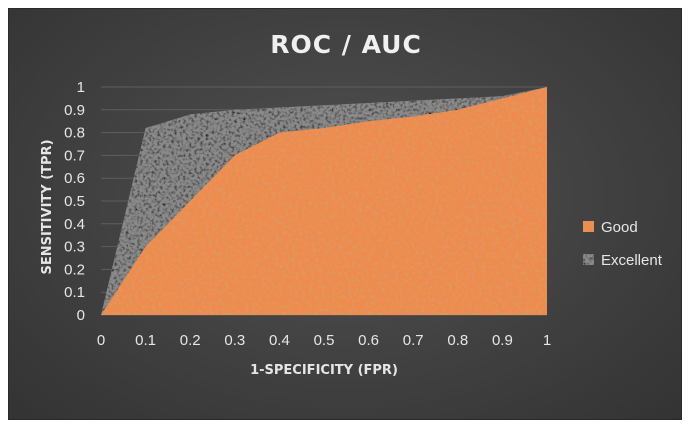 Image resolution: width=692 pixels, height=428 pixels. I want to click on y-tick-label-5: 0.5, so click(74, 201).